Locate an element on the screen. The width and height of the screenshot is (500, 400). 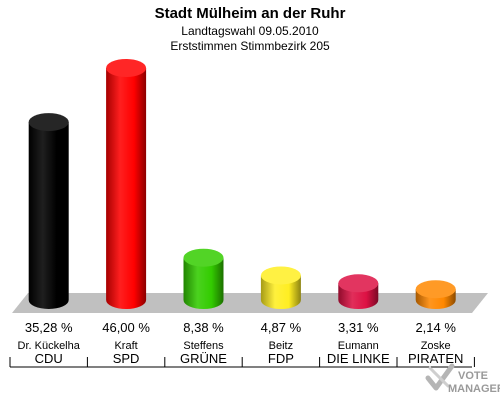
value-label: 3,31 % is located at coordinates (358, 327).